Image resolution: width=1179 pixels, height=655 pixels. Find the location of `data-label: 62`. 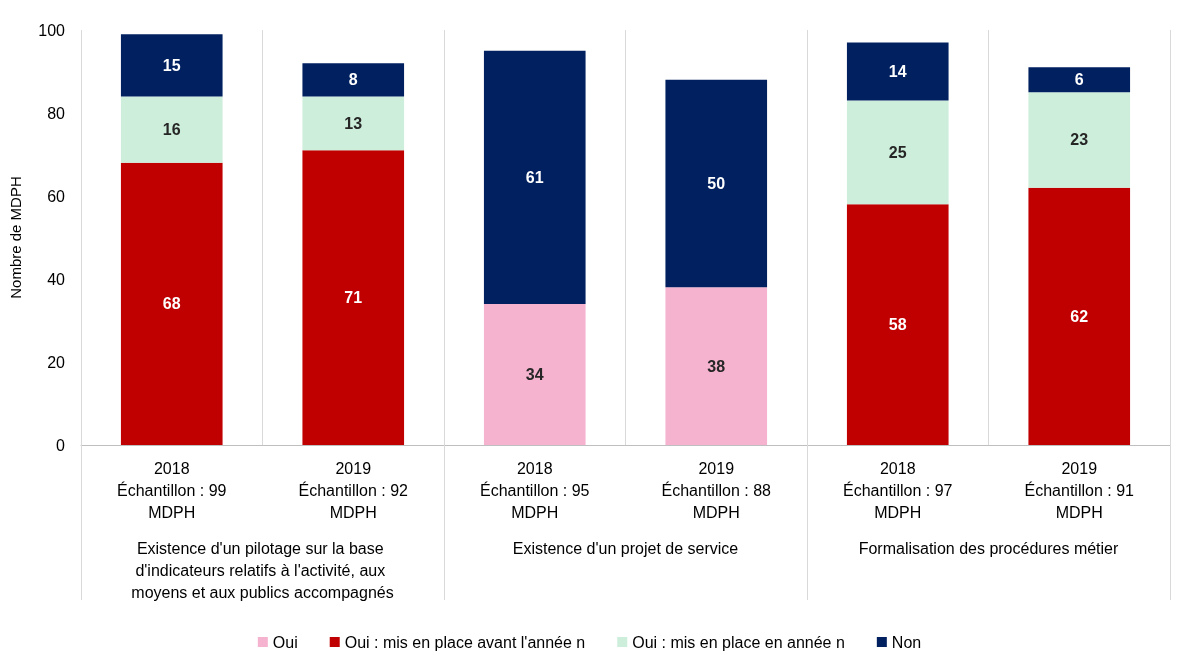

data-label: 62 is located at coordinates (1079, 316).